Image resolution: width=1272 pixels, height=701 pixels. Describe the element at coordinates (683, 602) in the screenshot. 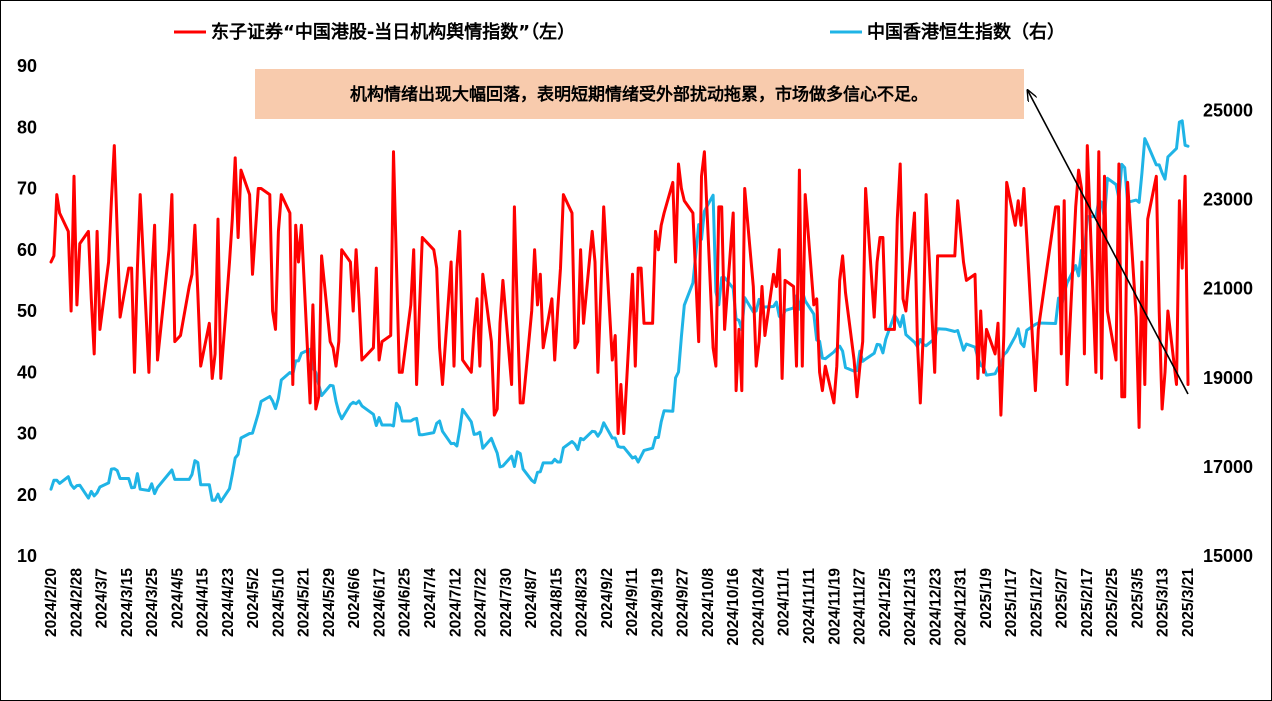

I see `x-tick-label: 2024/9/27` at that location.